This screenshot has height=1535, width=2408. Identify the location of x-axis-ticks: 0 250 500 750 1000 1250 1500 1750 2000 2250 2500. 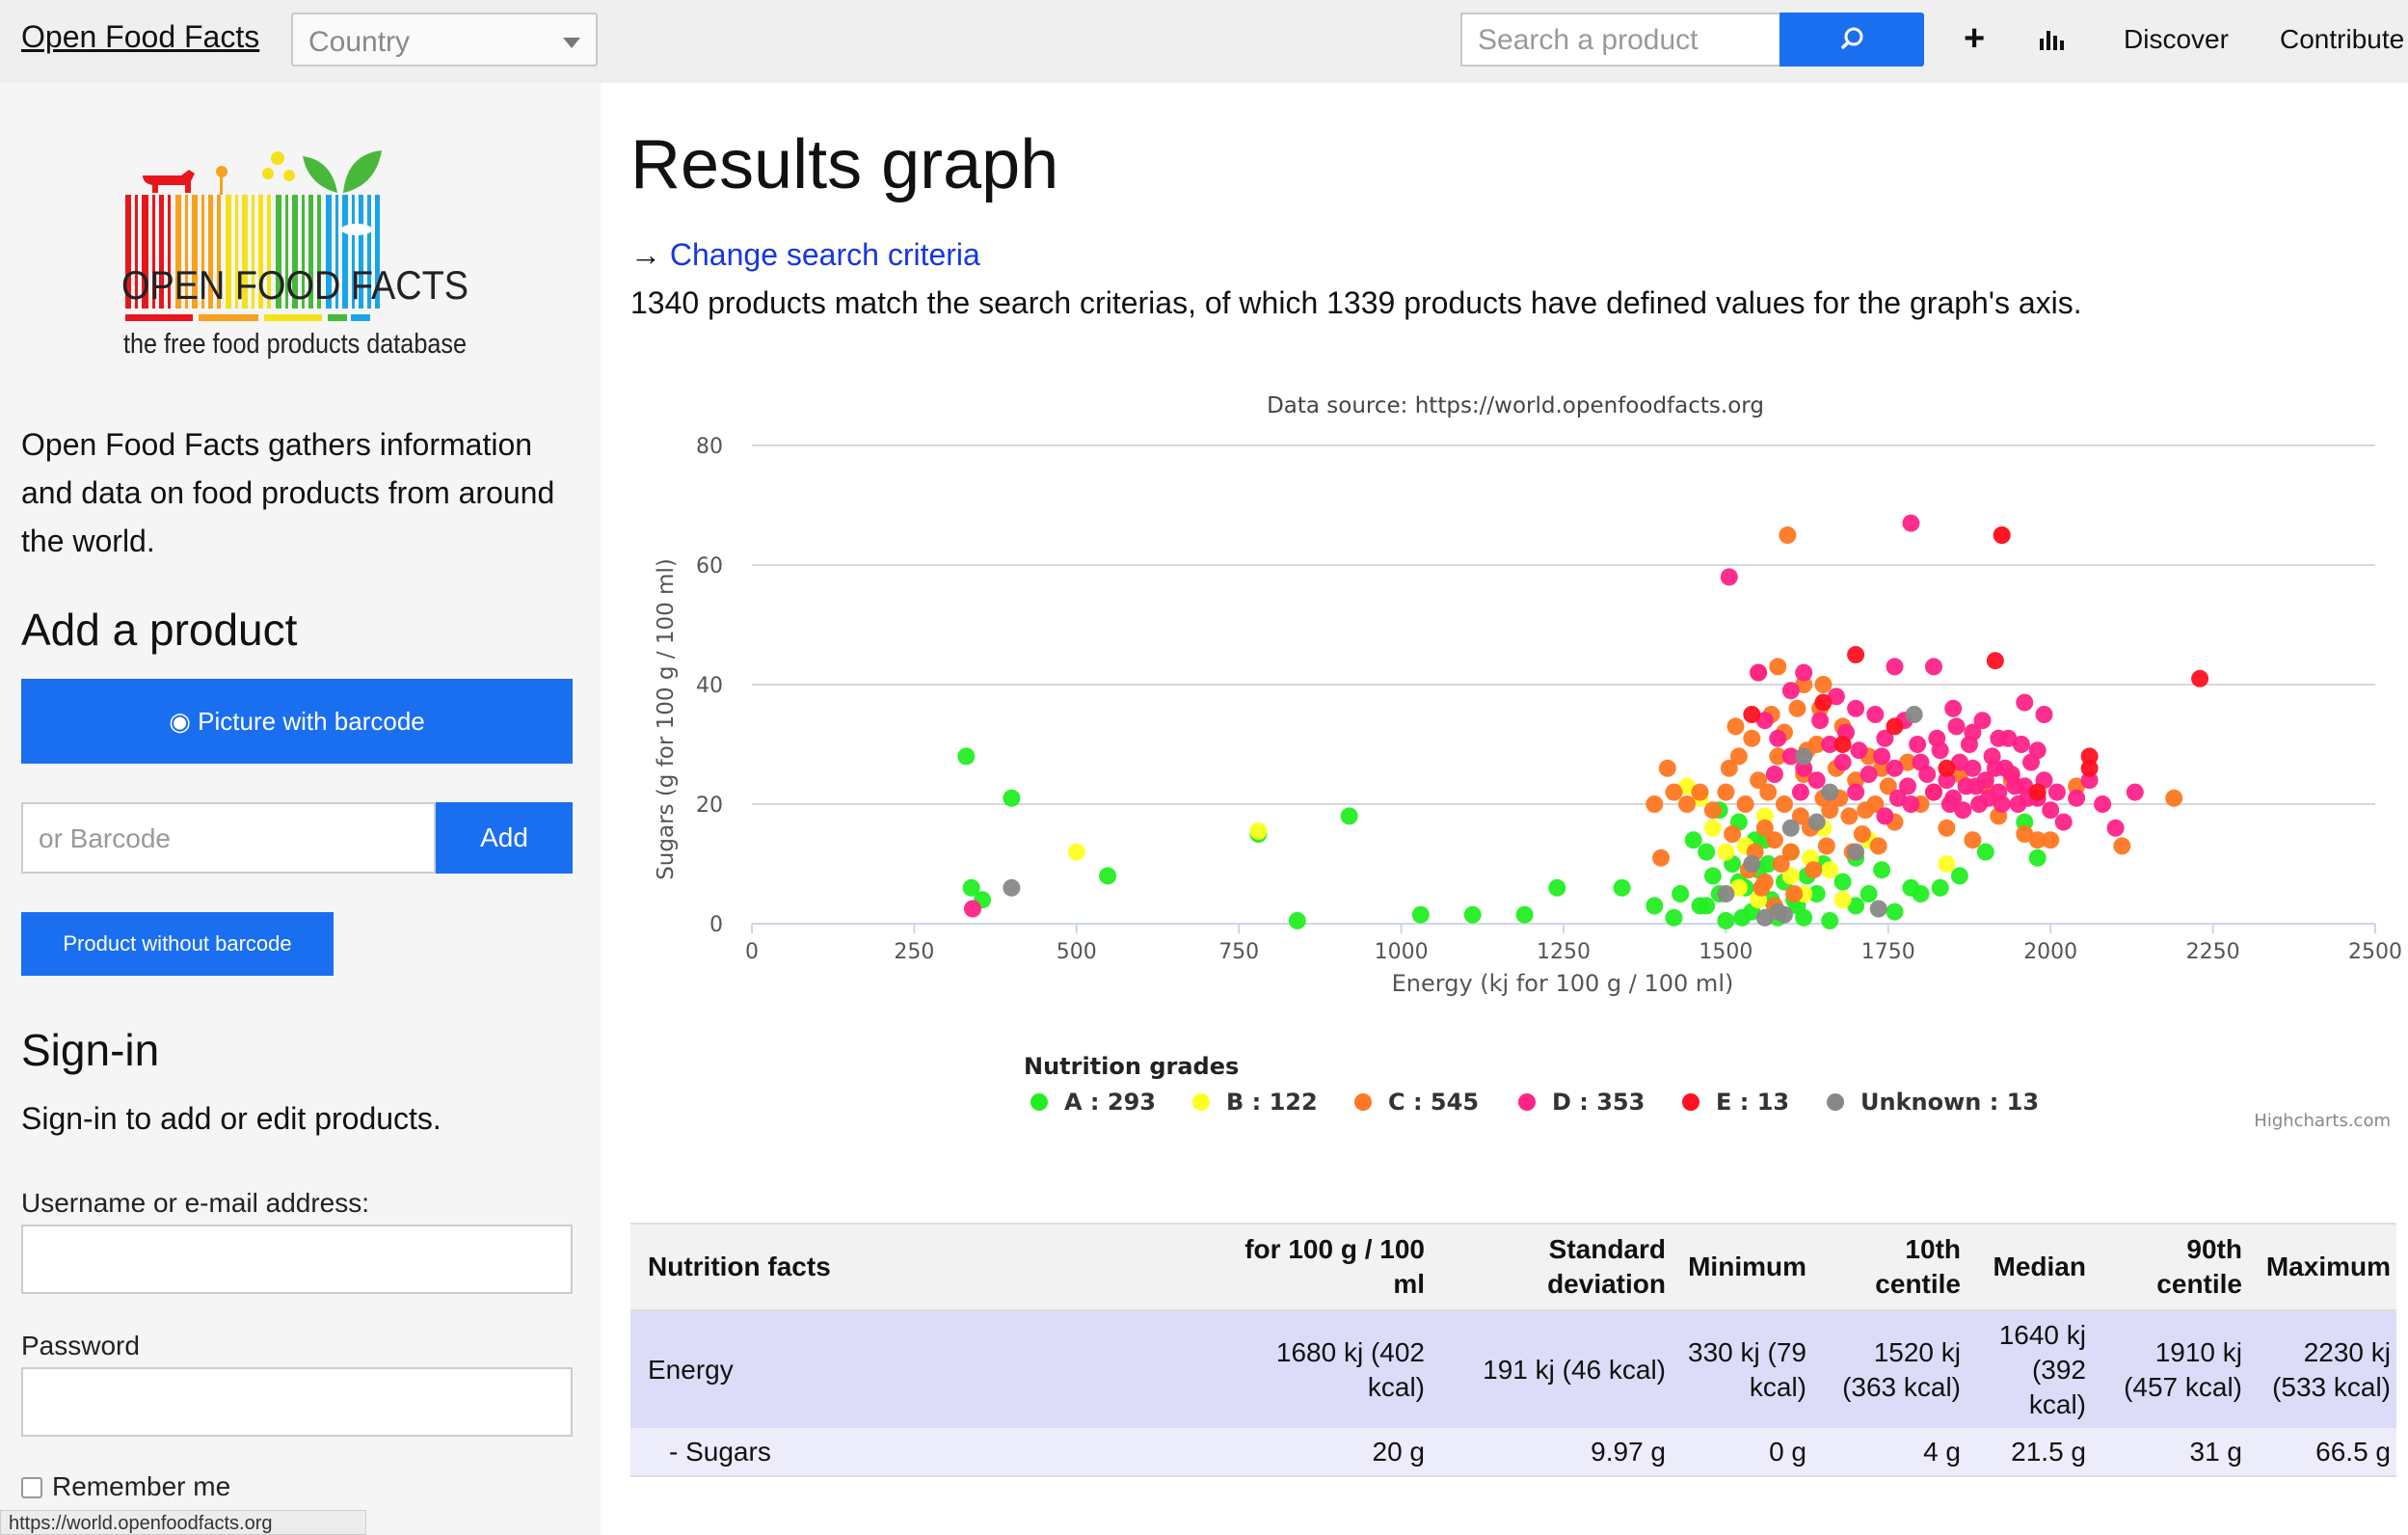
(1573, 944).